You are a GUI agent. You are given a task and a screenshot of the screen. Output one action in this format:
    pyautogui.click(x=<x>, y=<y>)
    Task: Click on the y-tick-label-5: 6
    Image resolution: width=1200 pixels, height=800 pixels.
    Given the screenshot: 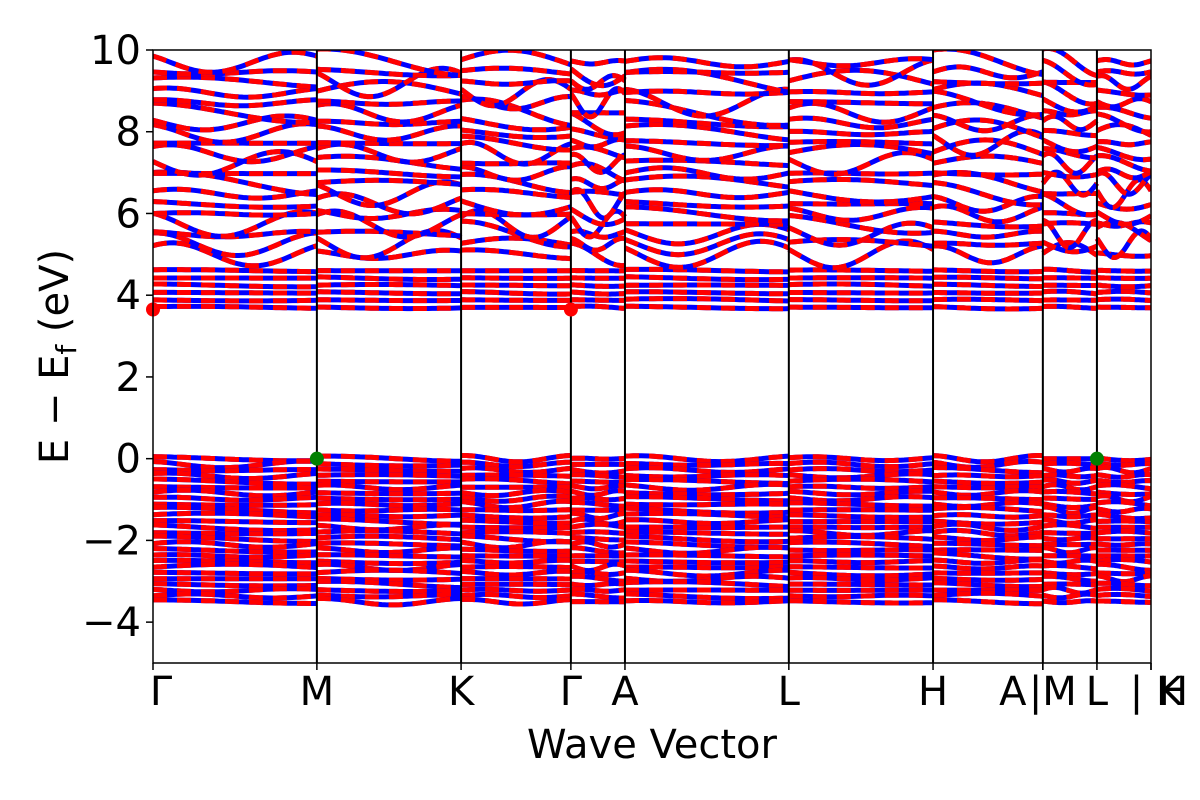 What is the action you would take?
    pyautogui.click(x=128, y=214)
    